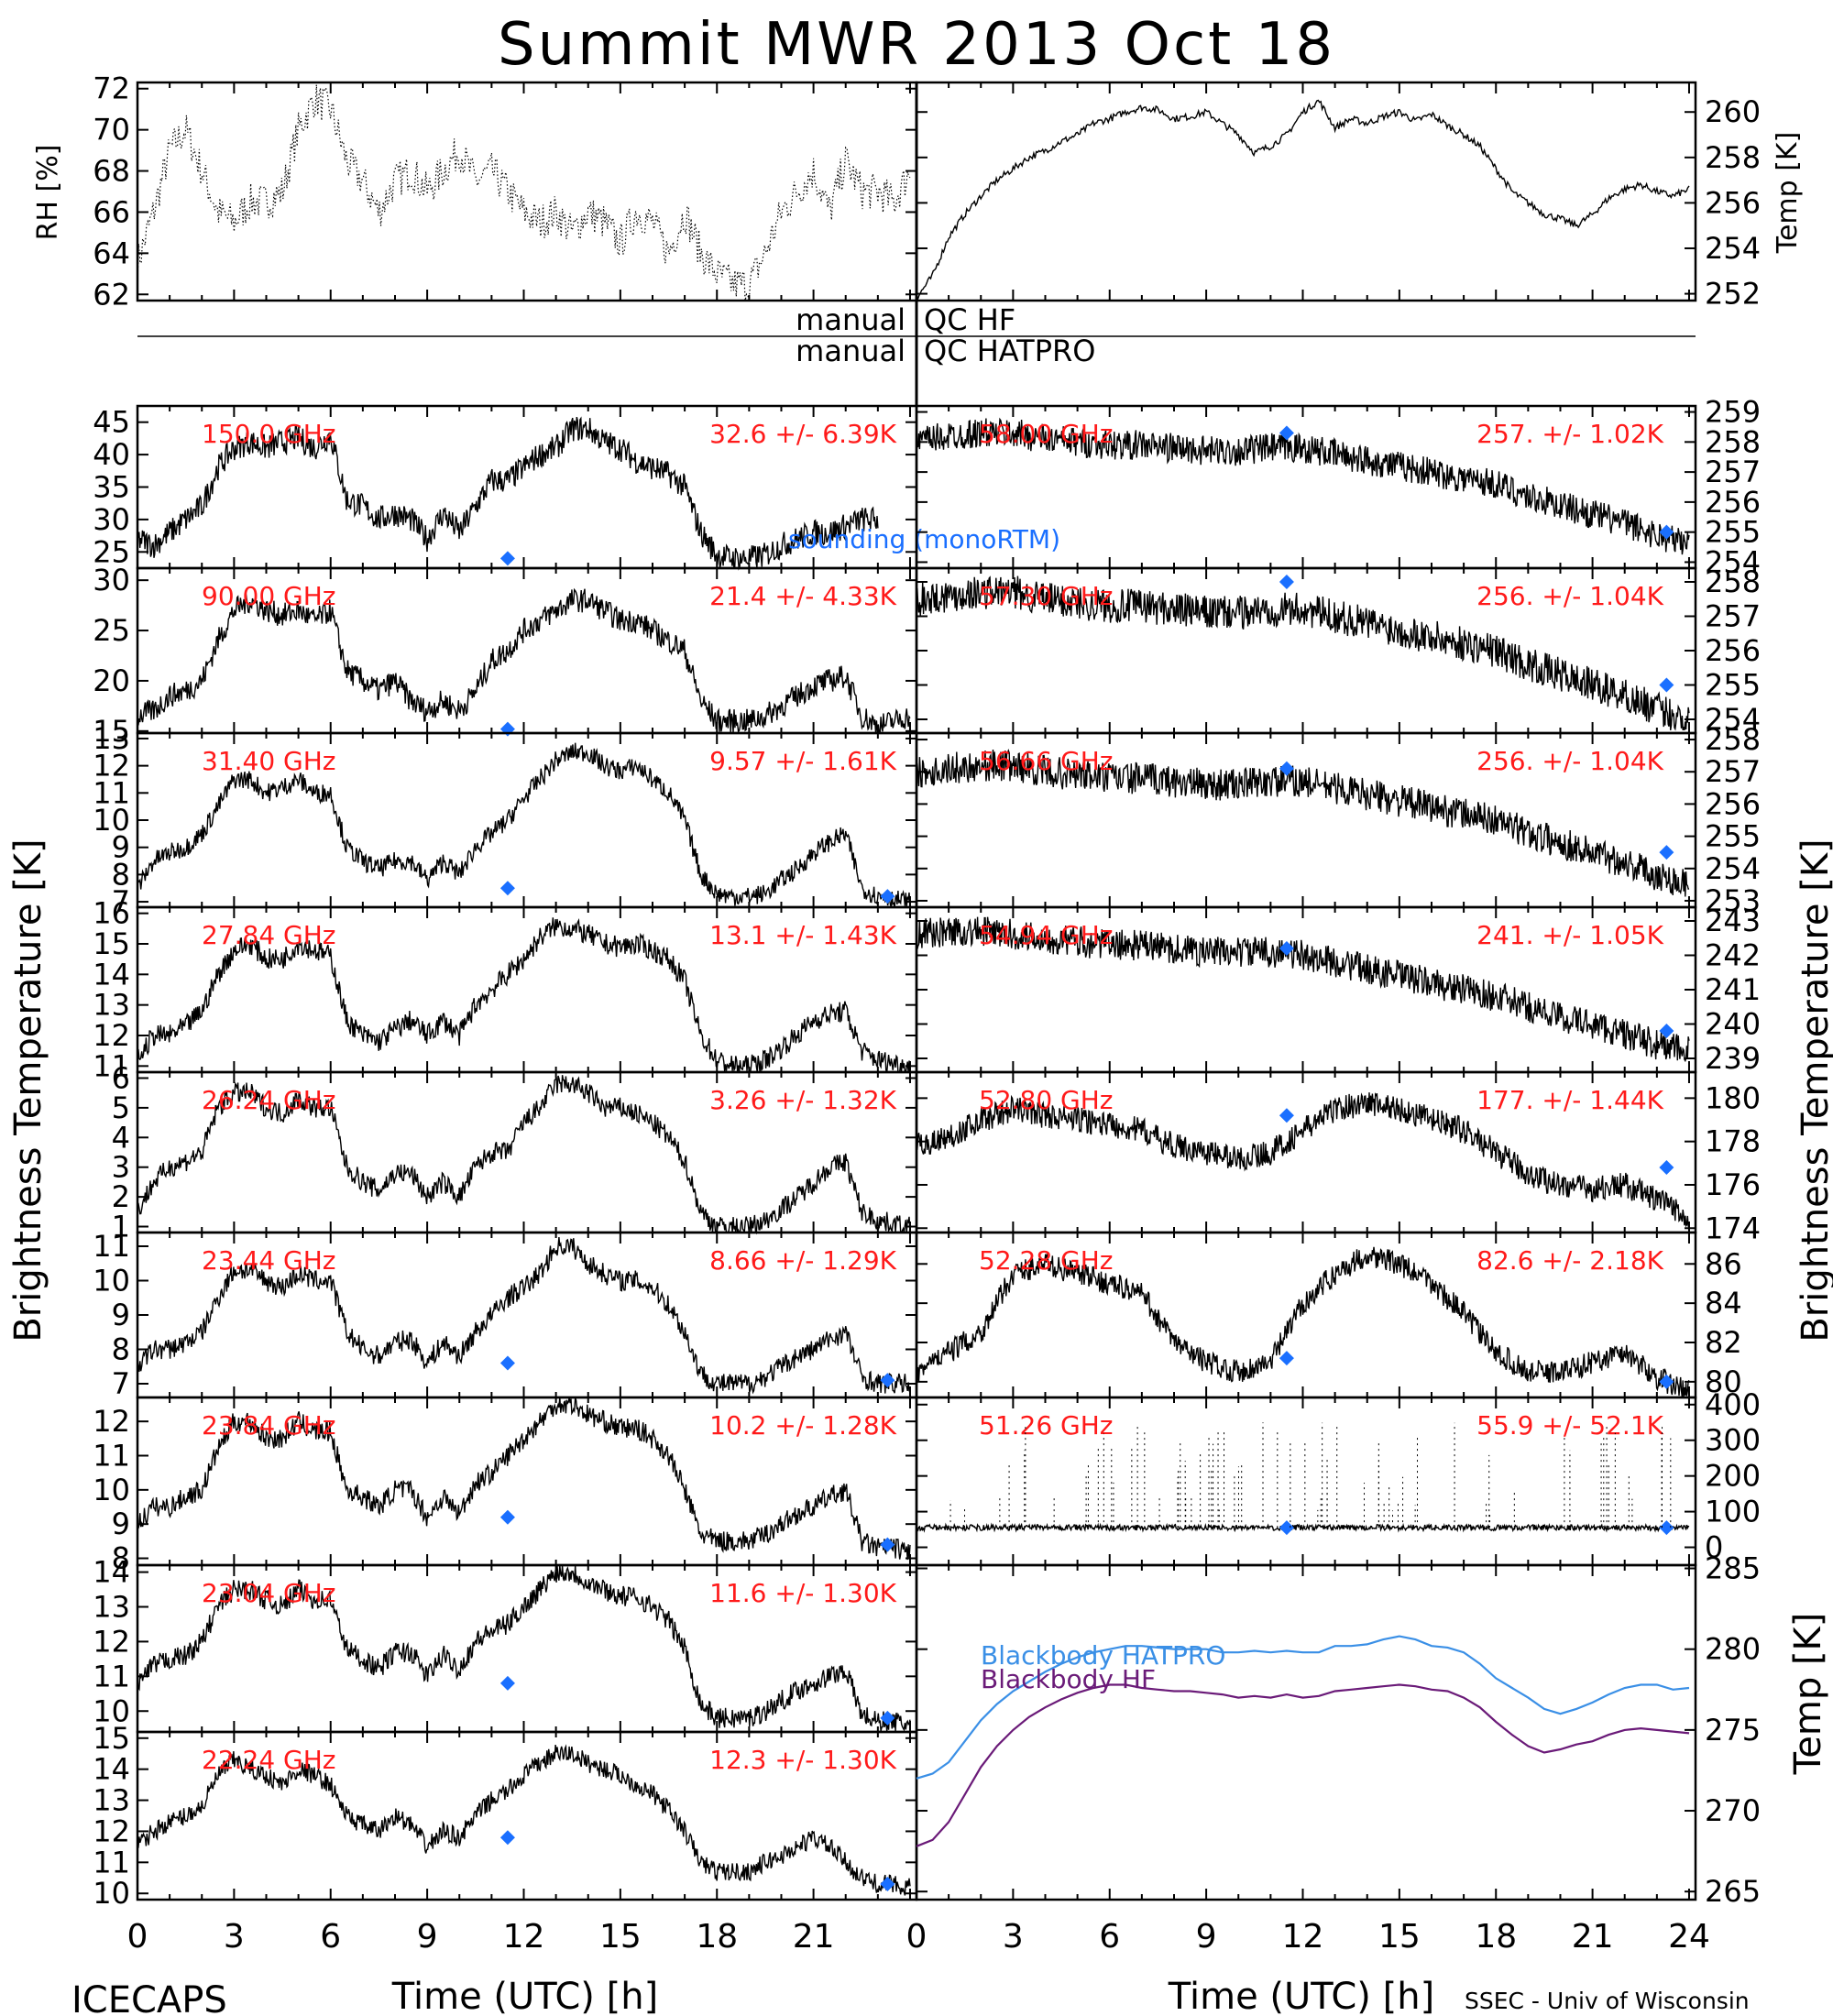 This screenshot has height=2016, width=1833. I want to click on ch26-stats-label: 3.26 +/- 1.32K, so click(802, 1100).